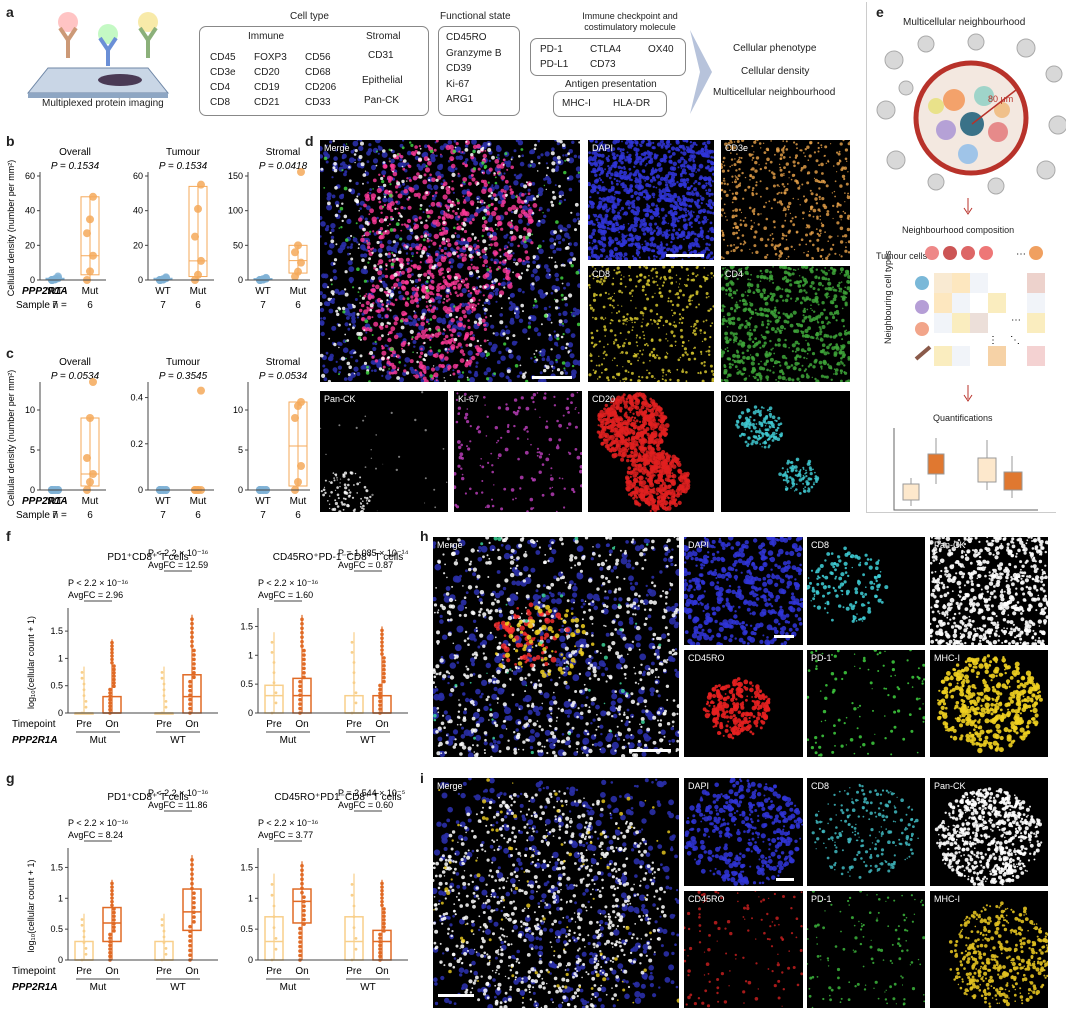 The image size is (1080, 1015). What do you see at coordinates (821, 899) in the screenshot?
I see `i-label-pd1: PD-1` at bounding box center [821, 899].